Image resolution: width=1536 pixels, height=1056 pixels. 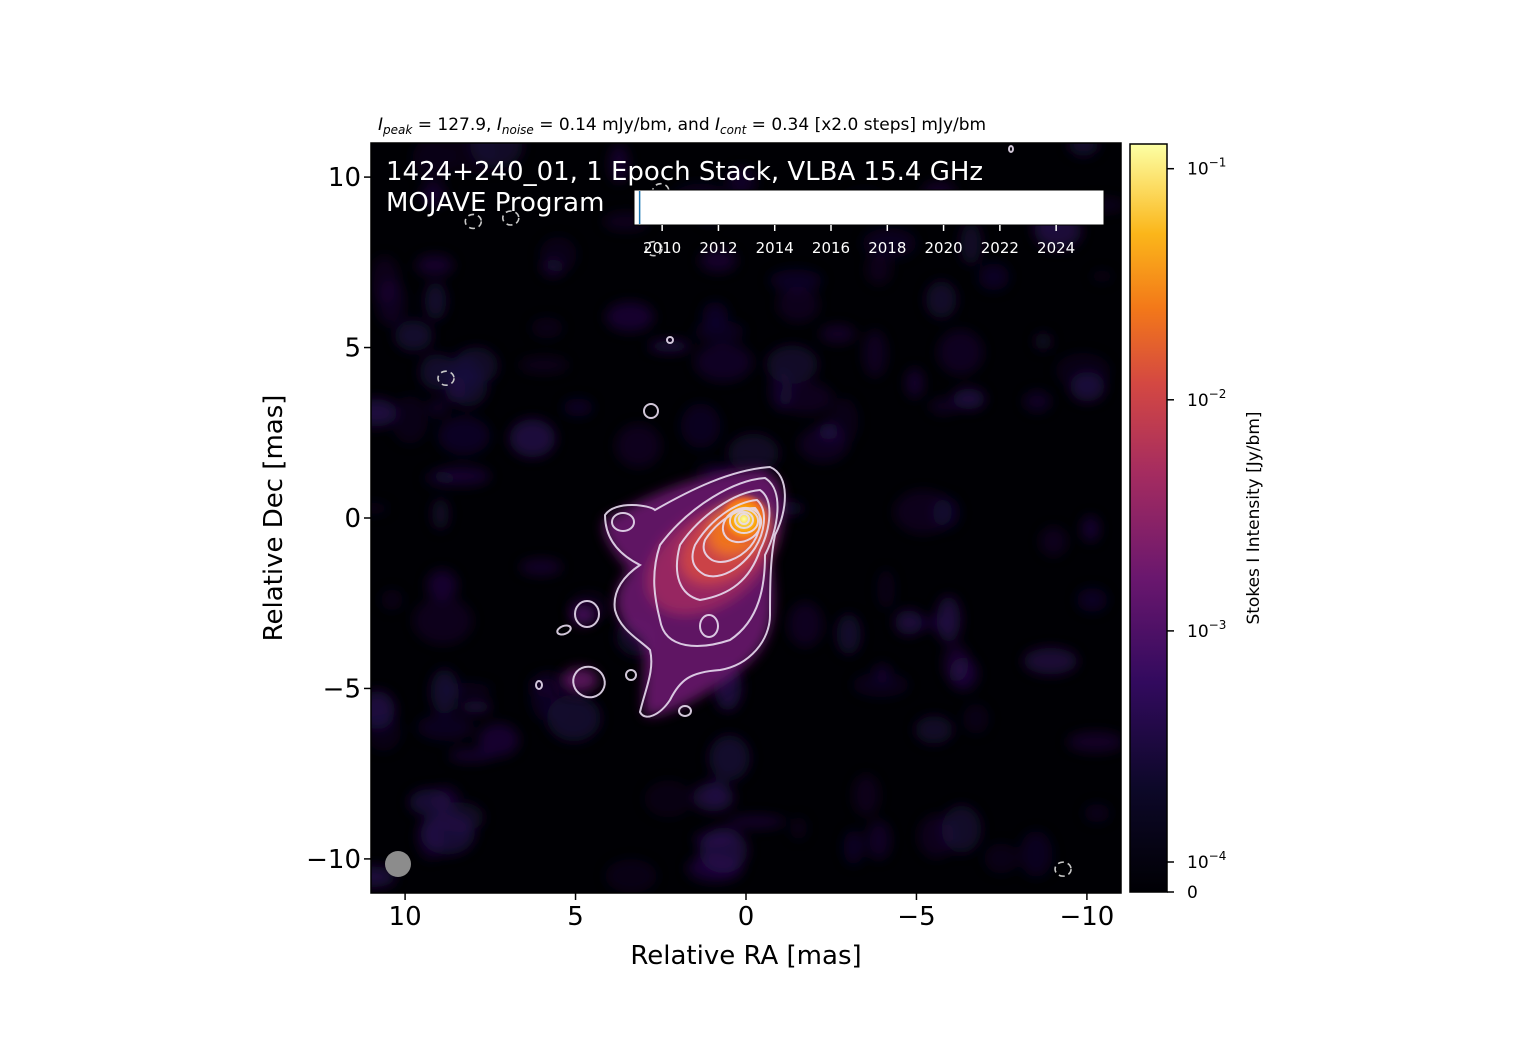 What do you see at coordinates (405, 917) in the screenshot?
I see `x-tick-label: 10` at bounding box center [405, 917].